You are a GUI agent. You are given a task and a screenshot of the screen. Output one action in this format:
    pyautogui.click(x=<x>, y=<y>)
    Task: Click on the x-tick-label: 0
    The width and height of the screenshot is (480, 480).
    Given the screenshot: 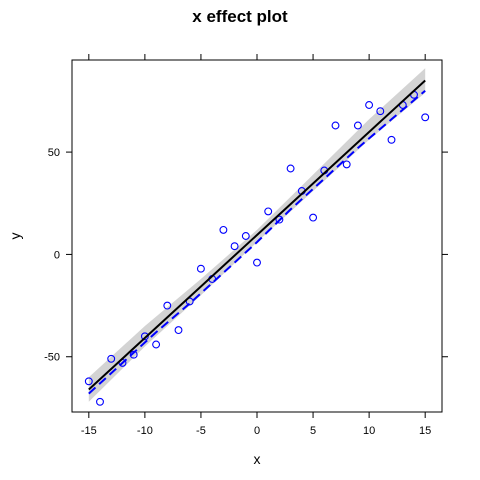 What is the action you would take?
    pyautogui.click(x=257, y=431)
    